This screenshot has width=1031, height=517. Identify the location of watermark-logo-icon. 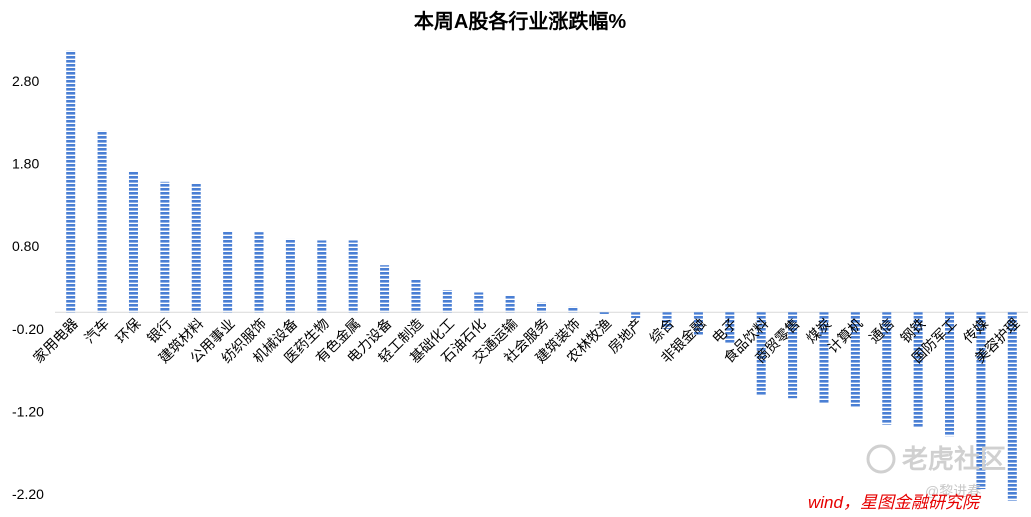
(881, 459).